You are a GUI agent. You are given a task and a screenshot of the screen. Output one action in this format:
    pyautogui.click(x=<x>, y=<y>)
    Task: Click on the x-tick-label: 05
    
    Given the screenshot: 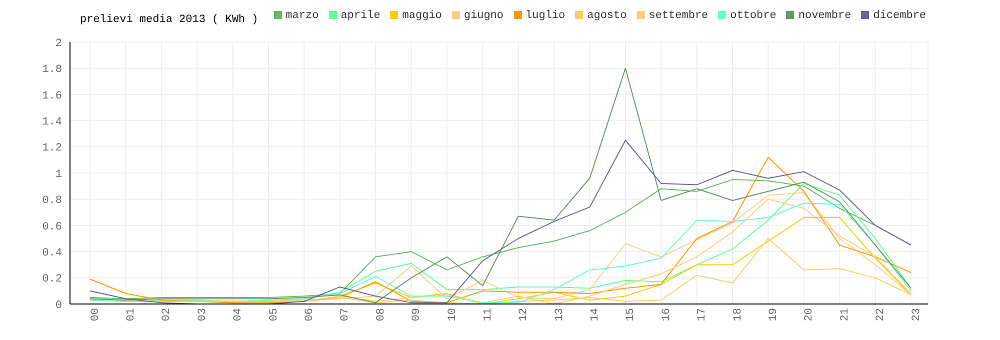 What is the action you would take?
    pyautogui.click(x=274, y=315)
    